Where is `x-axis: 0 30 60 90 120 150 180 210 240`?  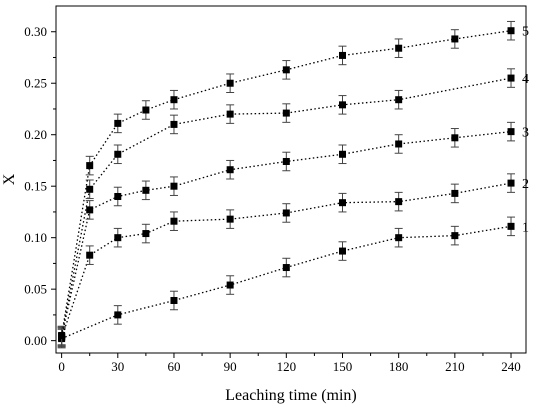 x-axis: 0 30 60 90 120 150 180 210 240 is located at coordinates (289, 363).